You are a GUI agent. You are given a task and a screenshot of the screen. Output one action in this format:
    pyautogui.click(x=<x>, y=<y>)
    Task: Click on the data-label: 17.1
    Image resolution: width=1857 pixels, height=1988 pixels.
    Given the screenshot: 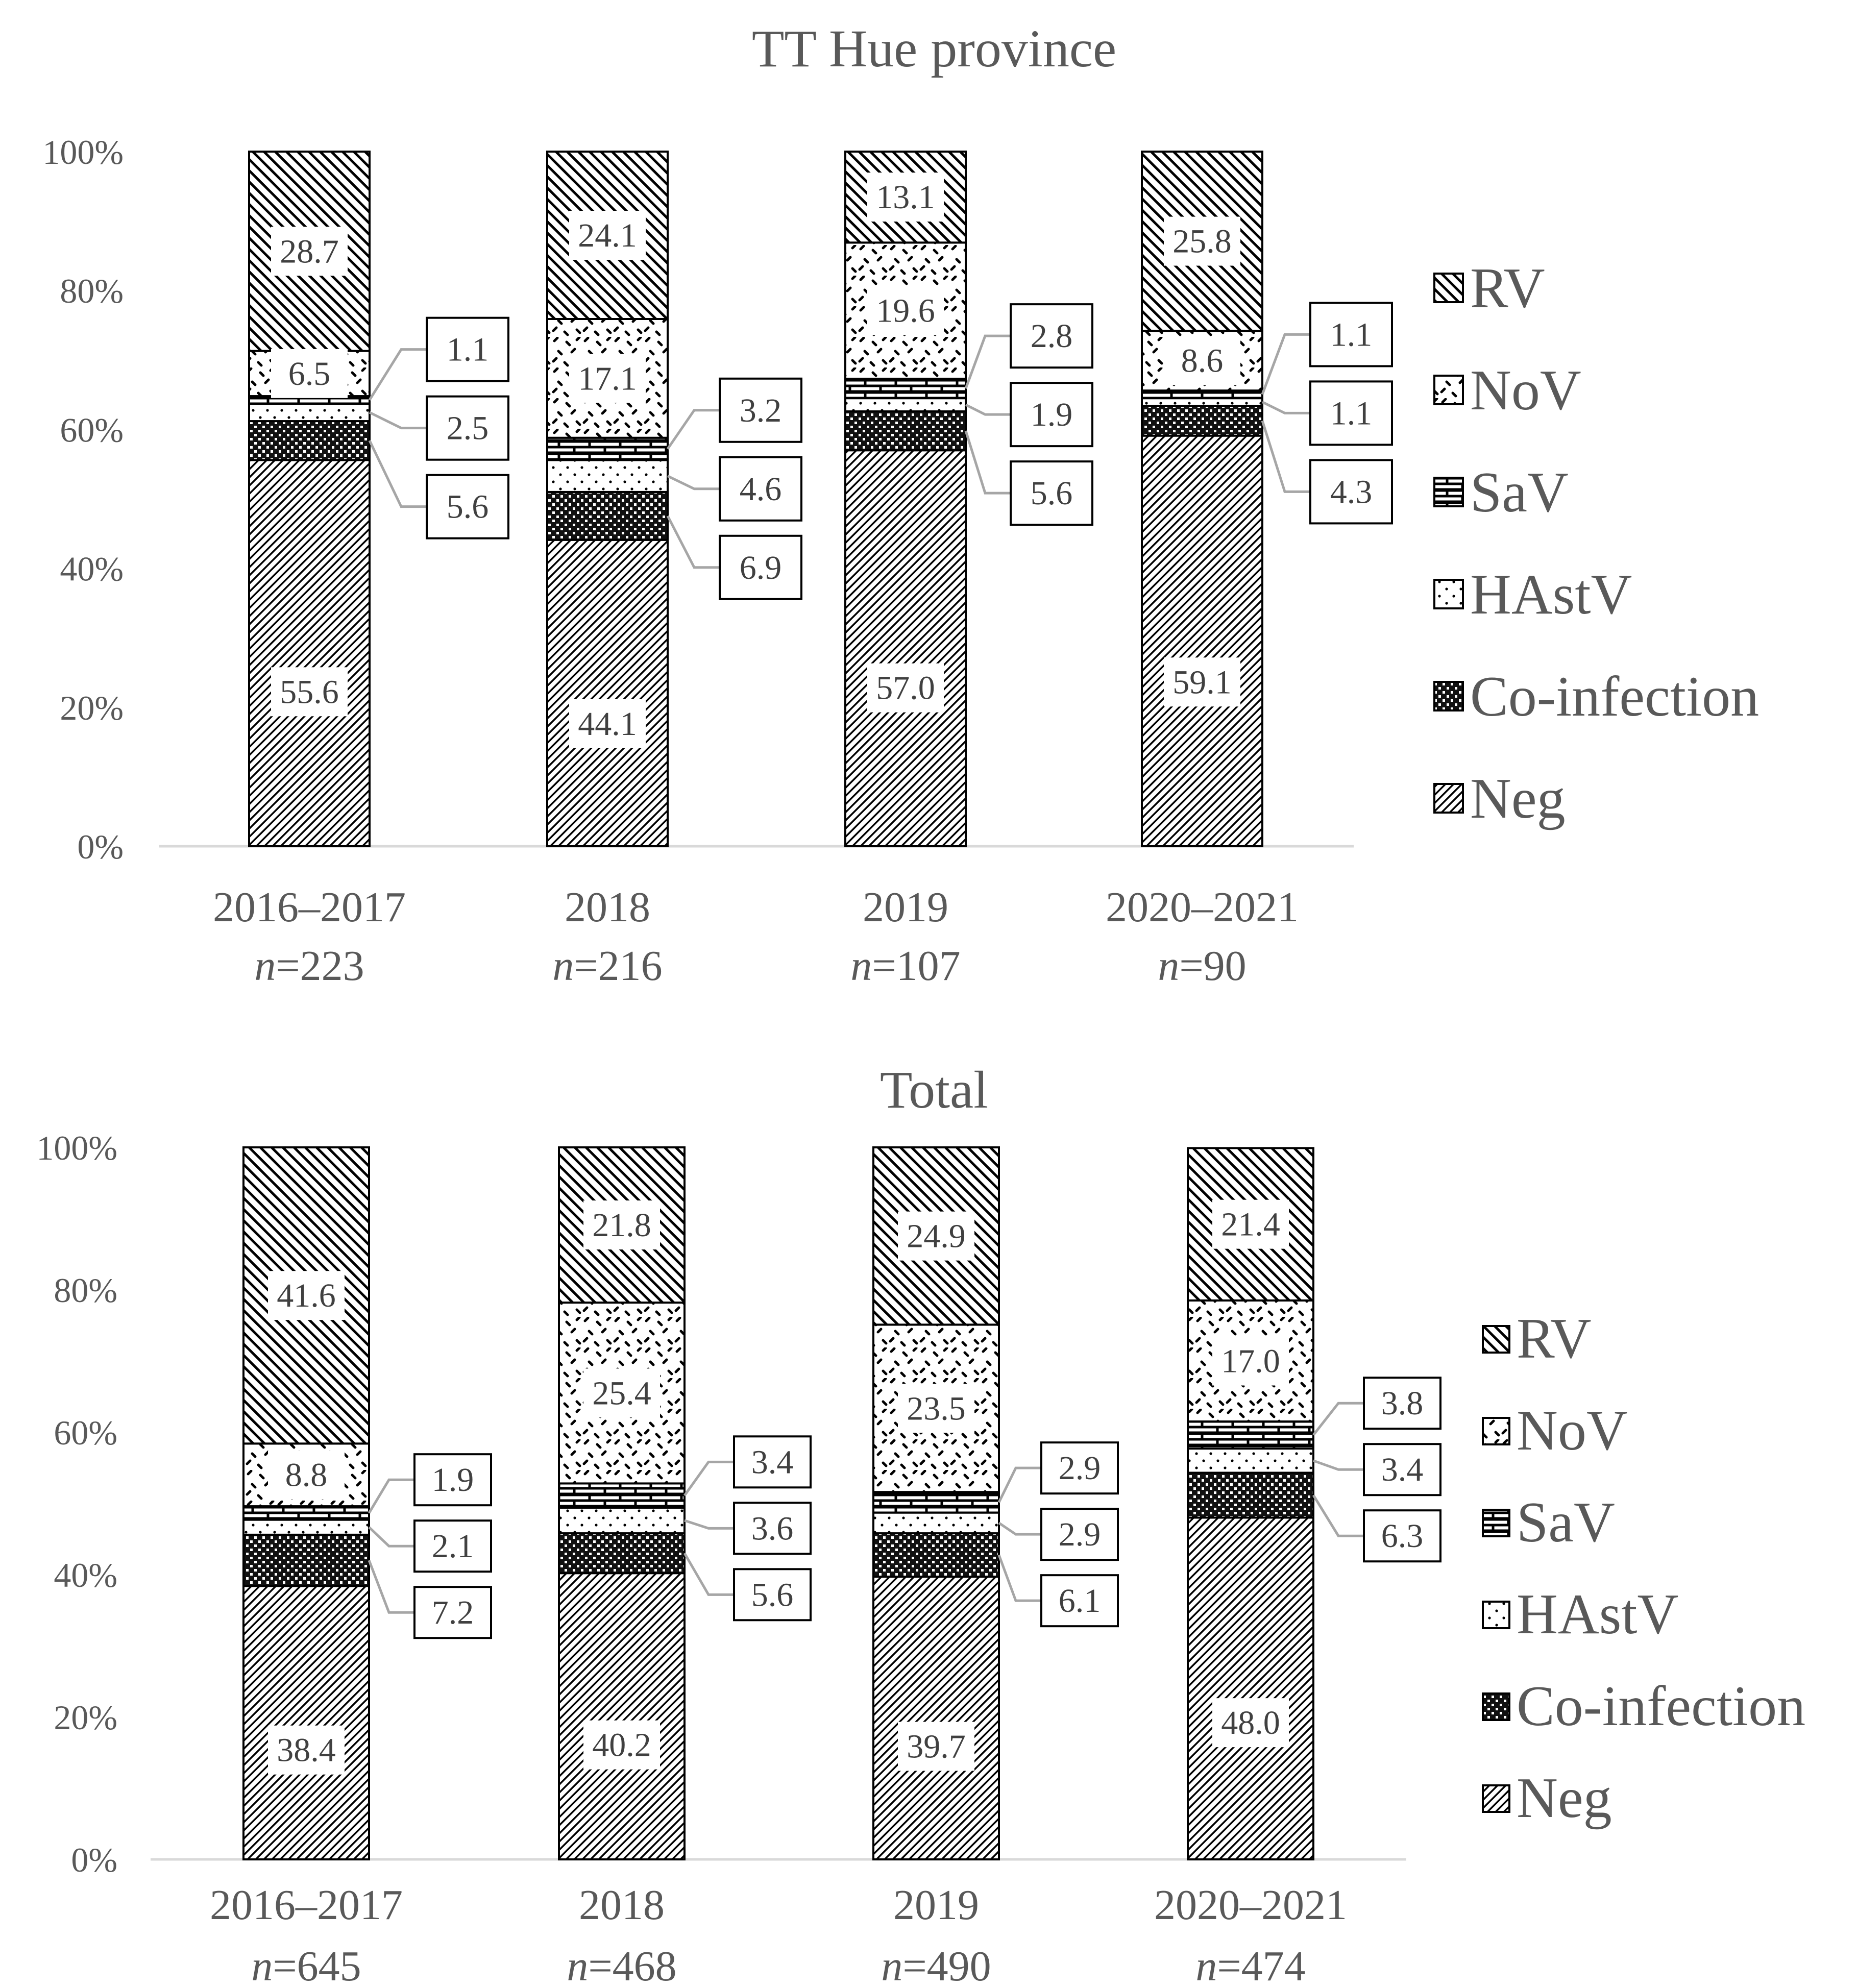 What is the action you would take?
    pyautogui.click(x=607, y=378)
    